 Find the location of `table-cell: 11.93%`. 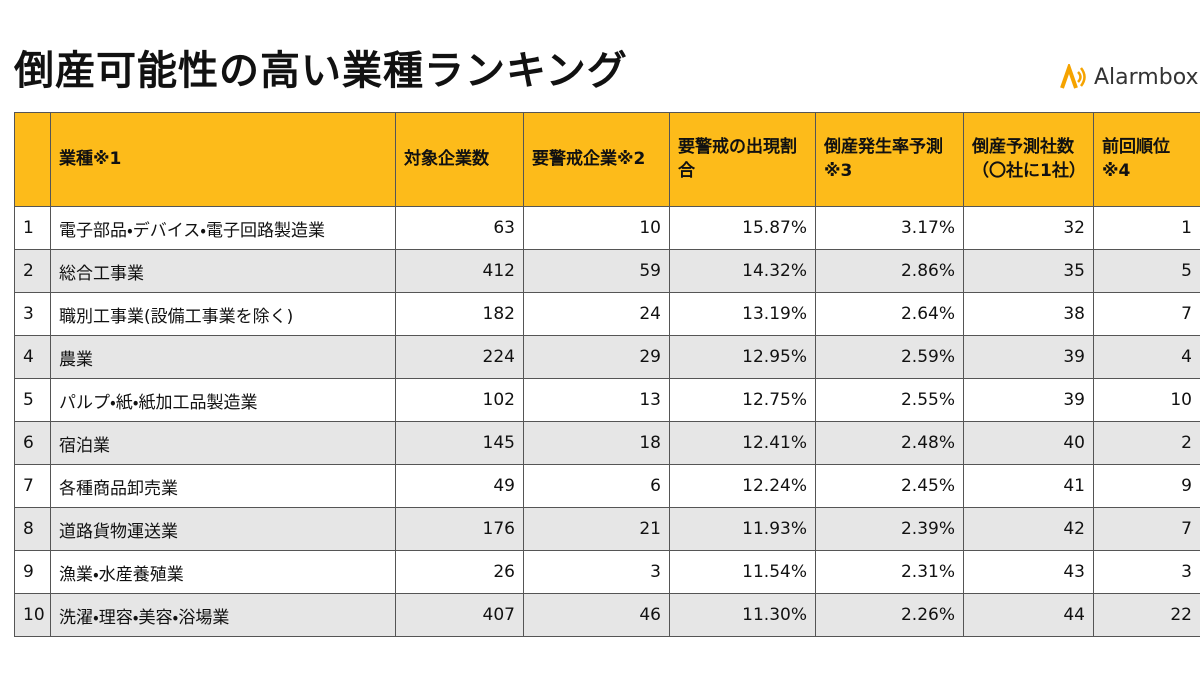

table-cell: 11.93% is located at coordinates (742, 529).